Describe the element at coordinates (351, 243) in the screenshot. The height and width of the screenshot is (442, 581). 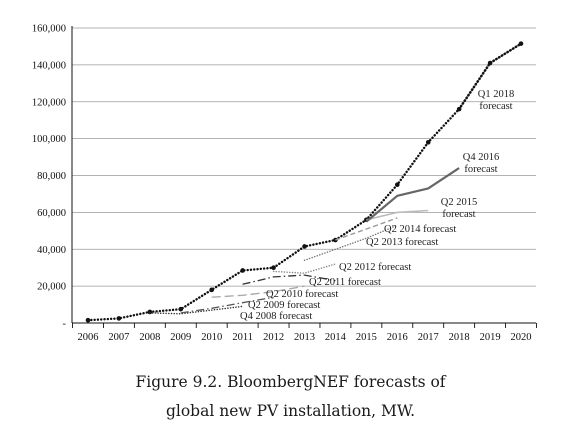
I see `series-line-q2_2013` at that location.